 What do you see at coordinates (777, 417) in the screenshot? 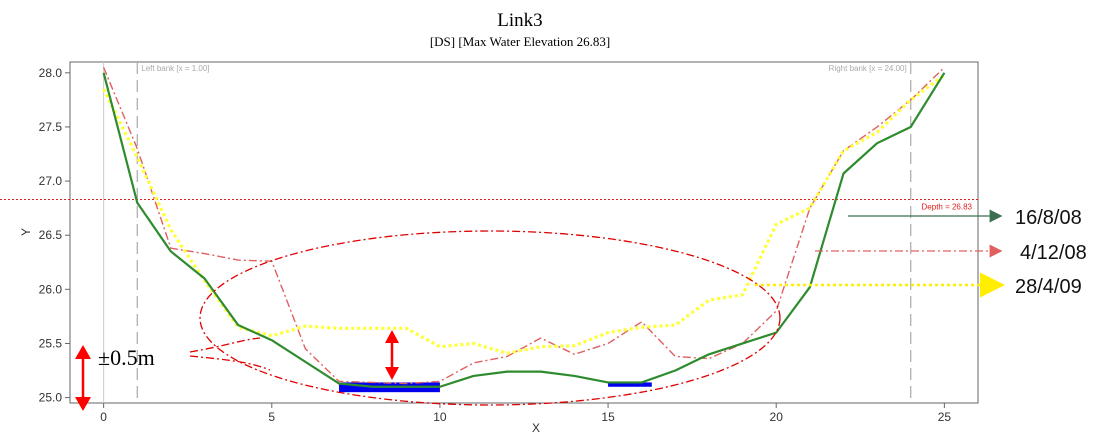
I see `x-tick-label: 20` at bounding box center [777, 417].